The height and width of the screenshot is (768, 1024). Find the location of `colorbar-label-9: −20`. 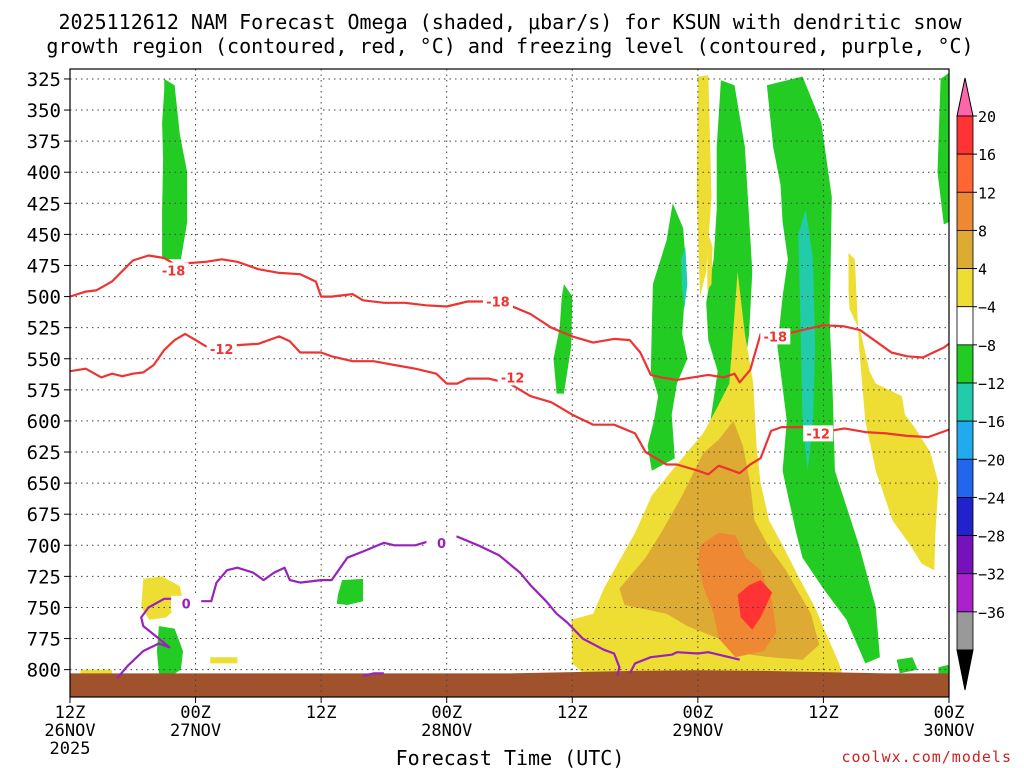

colorbar-label-9: −20 is located at coordinates (991, 460).